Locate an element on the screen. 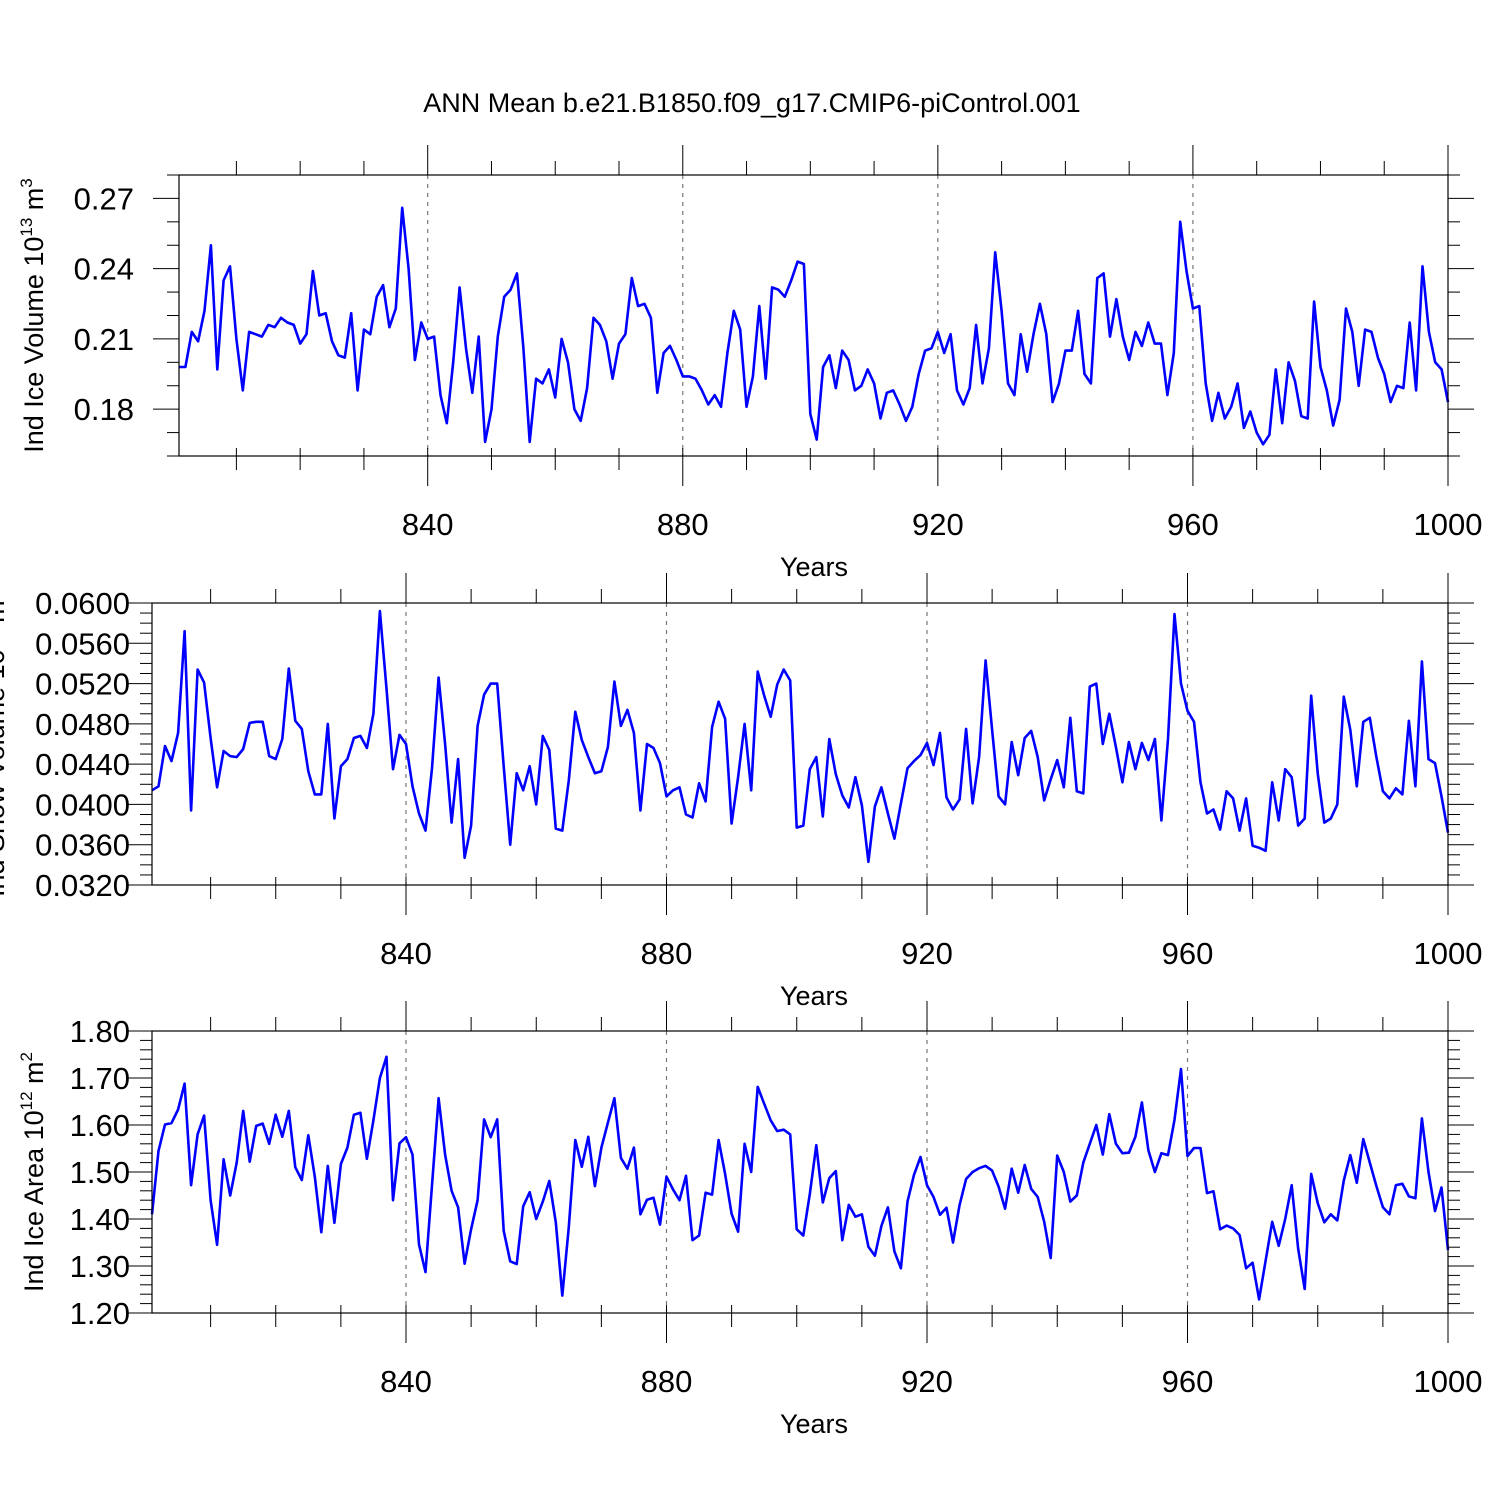 Image resolution: width=1500 pixels, height=1500 pixels. y-tick-label: 0.0600 is located at coordinates (82, 603).